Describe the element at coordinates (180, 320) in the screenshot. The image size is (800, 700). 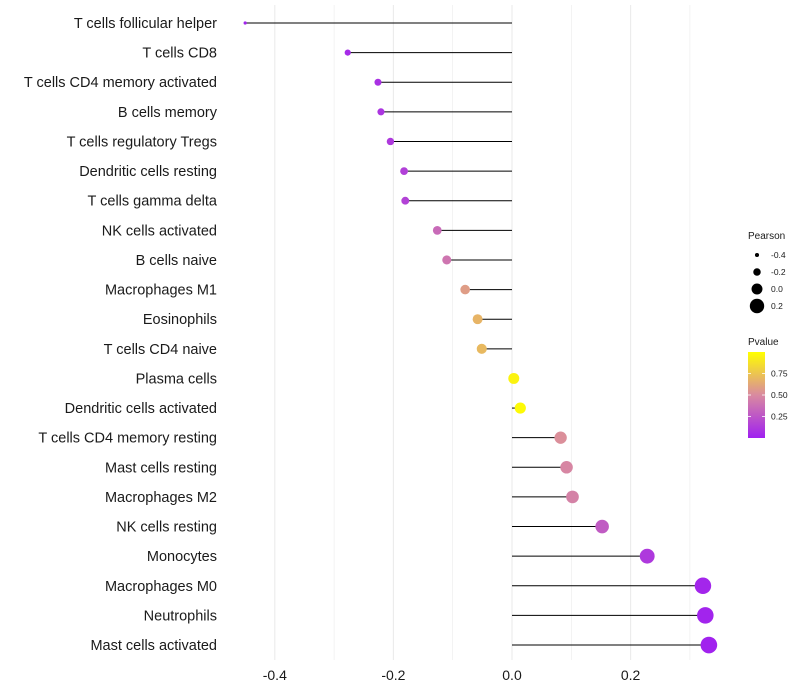
I see `category-label: Eosinophils` at that location.